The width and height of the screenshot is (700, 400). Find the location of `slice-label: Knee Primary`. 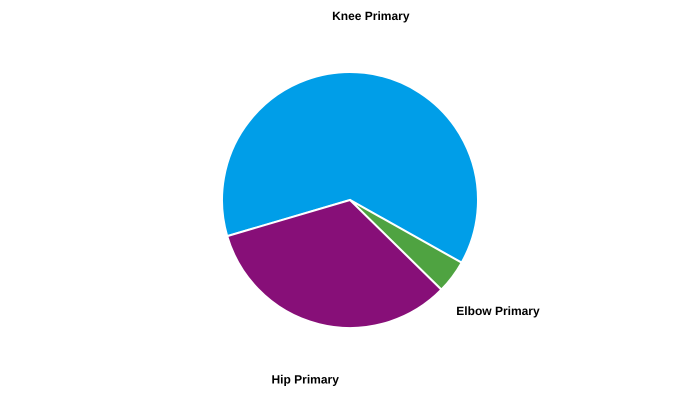

slice-label: Knee Primary is located at coordinates (371, 16).